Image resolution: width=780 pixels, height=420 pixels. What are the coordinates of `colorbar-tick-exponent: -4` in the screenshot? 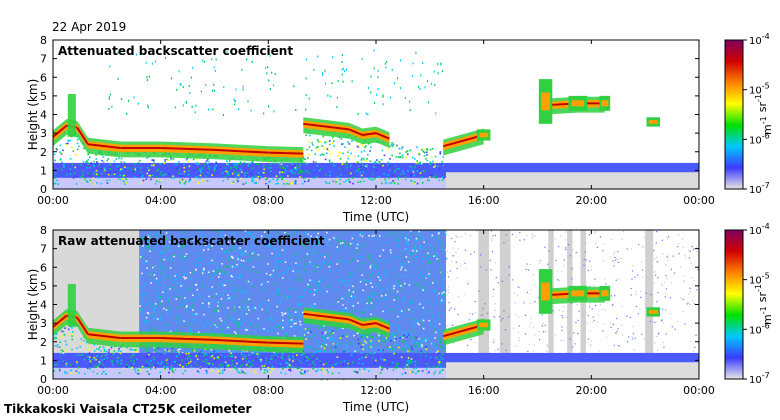 It's located at (766, 36).